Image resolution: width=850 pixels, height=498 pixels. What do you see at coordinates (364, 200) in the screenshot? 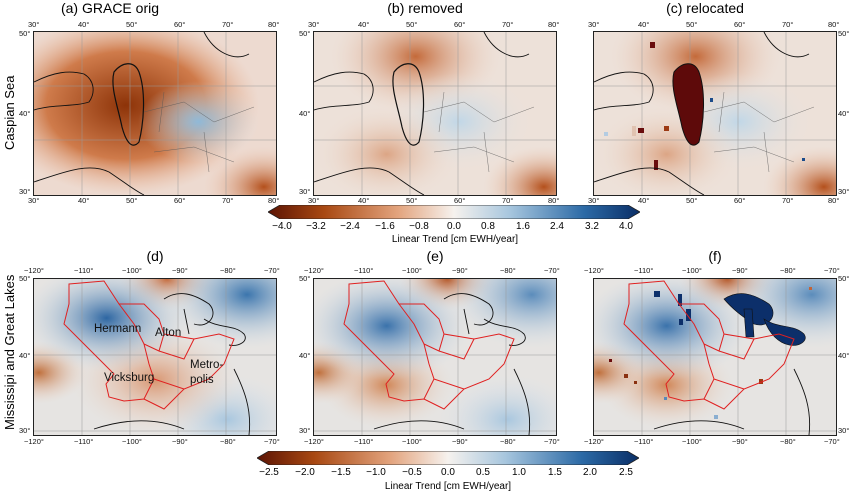
I see `tick-x-b-bot-1: 40°` at bounding box center [364, 200].